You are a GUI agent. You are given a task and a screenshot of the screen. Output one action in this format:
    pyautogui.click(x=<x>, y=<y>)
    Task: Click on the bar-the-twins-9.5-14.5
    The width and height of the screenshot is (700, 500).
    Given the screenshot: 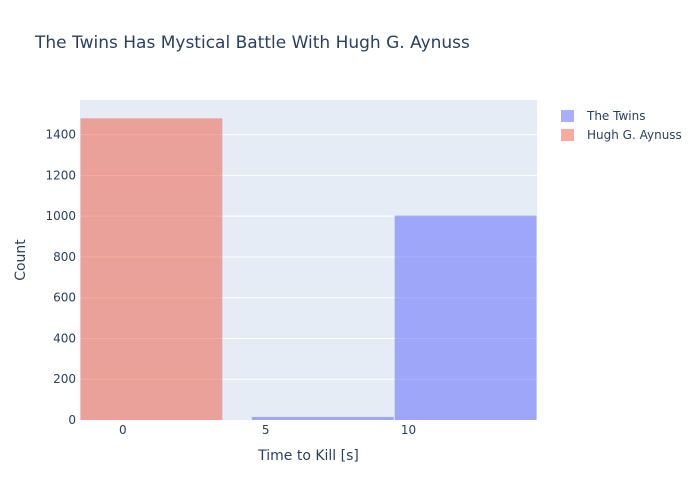 What is the action you would take?
    pyautogui.click(x=465, y=317)
    